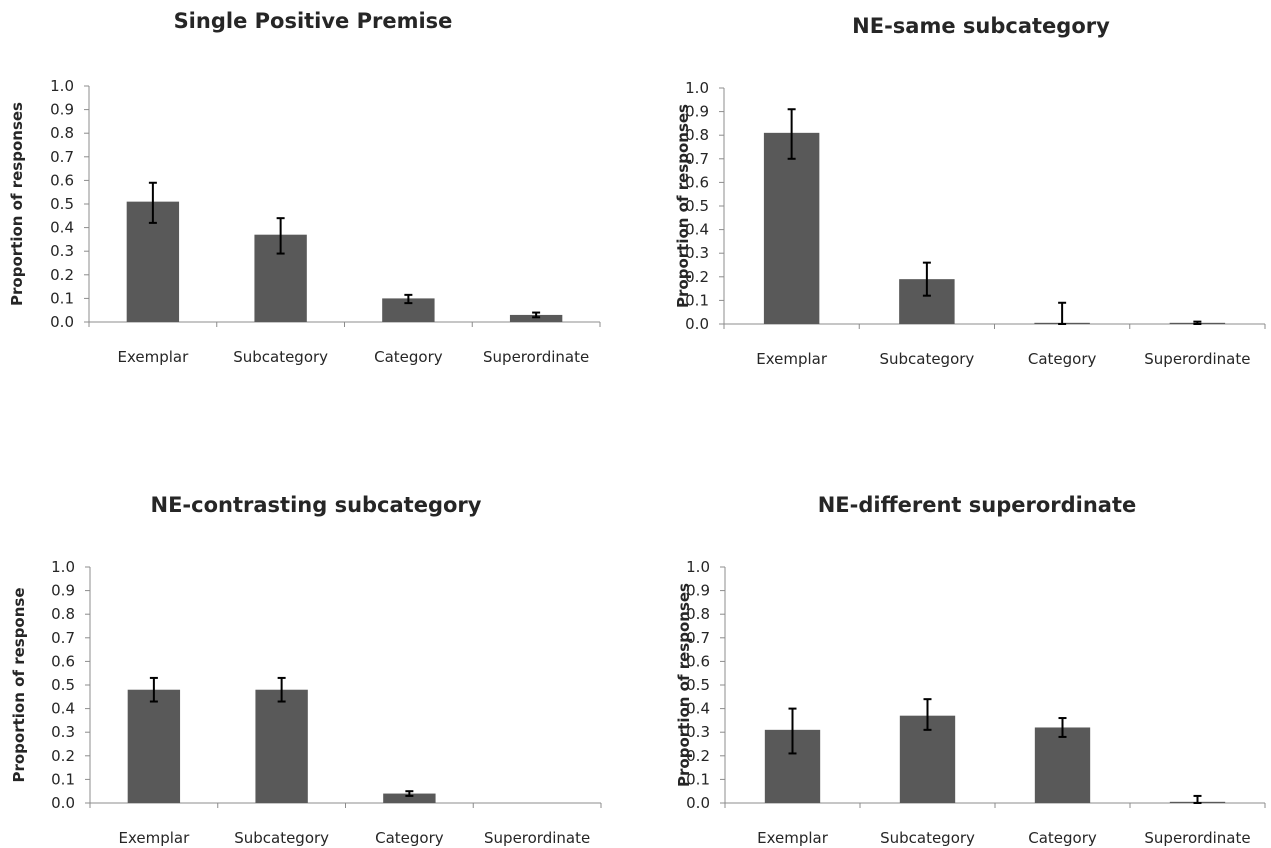  I want to click on chart-title: Single Positive Premise, so click(313, 21).